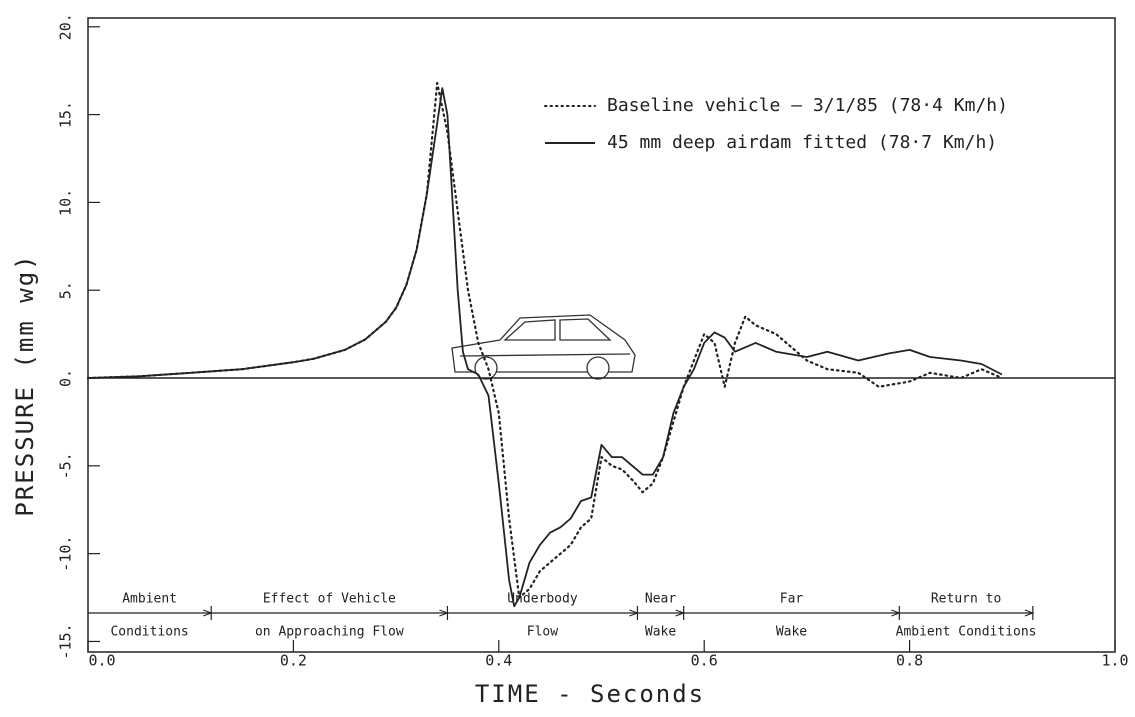 The width and height of the screenshot is (1135, 717). What do you see at coordinates (293, 661) in the screenshot?
I see `x-tick-label: 0.2` at bounding box center [293, 661].